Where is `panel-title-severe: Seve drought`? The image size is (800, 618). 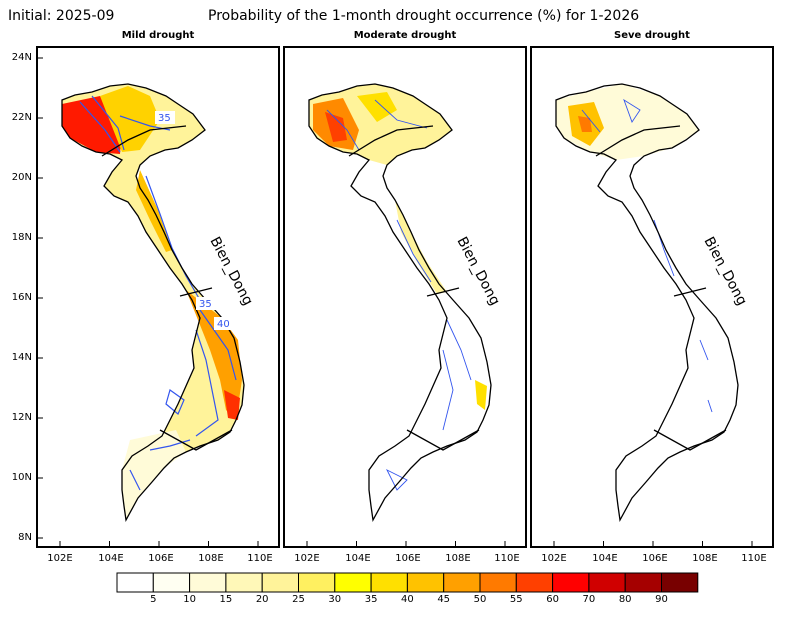 panel-title-severe: Seve drought is located at coordinates (652, 35).